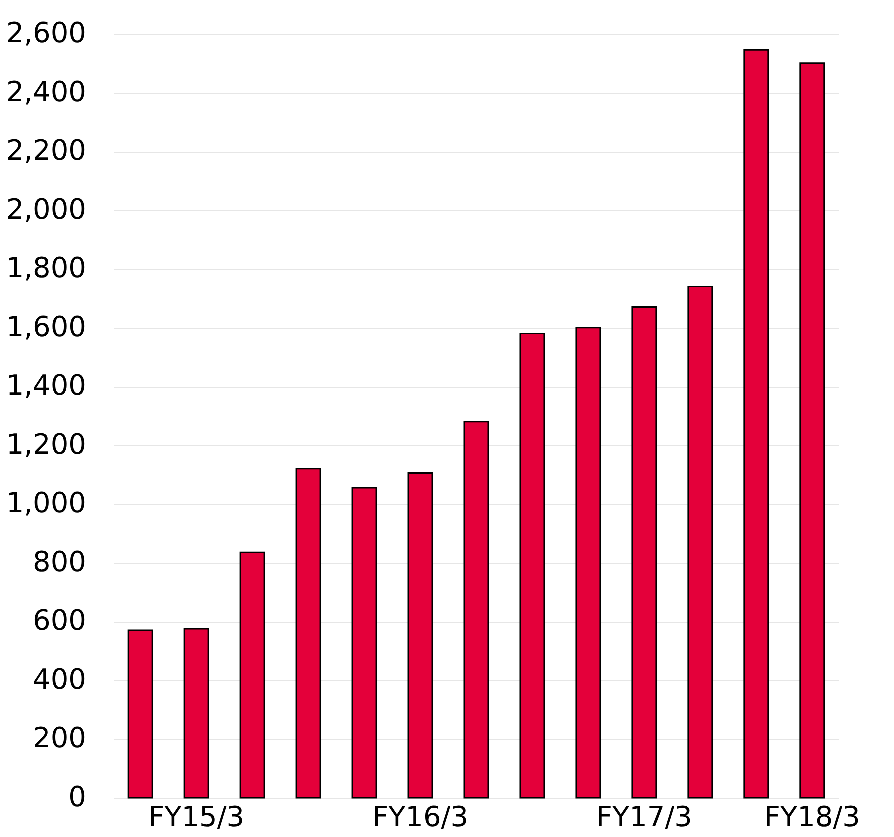 The width and height of the screenshot is (894, 837). Describe the element at coordinates (644, 817) in the screenshot. I see `x-tick-label: FY17/3` at that location.